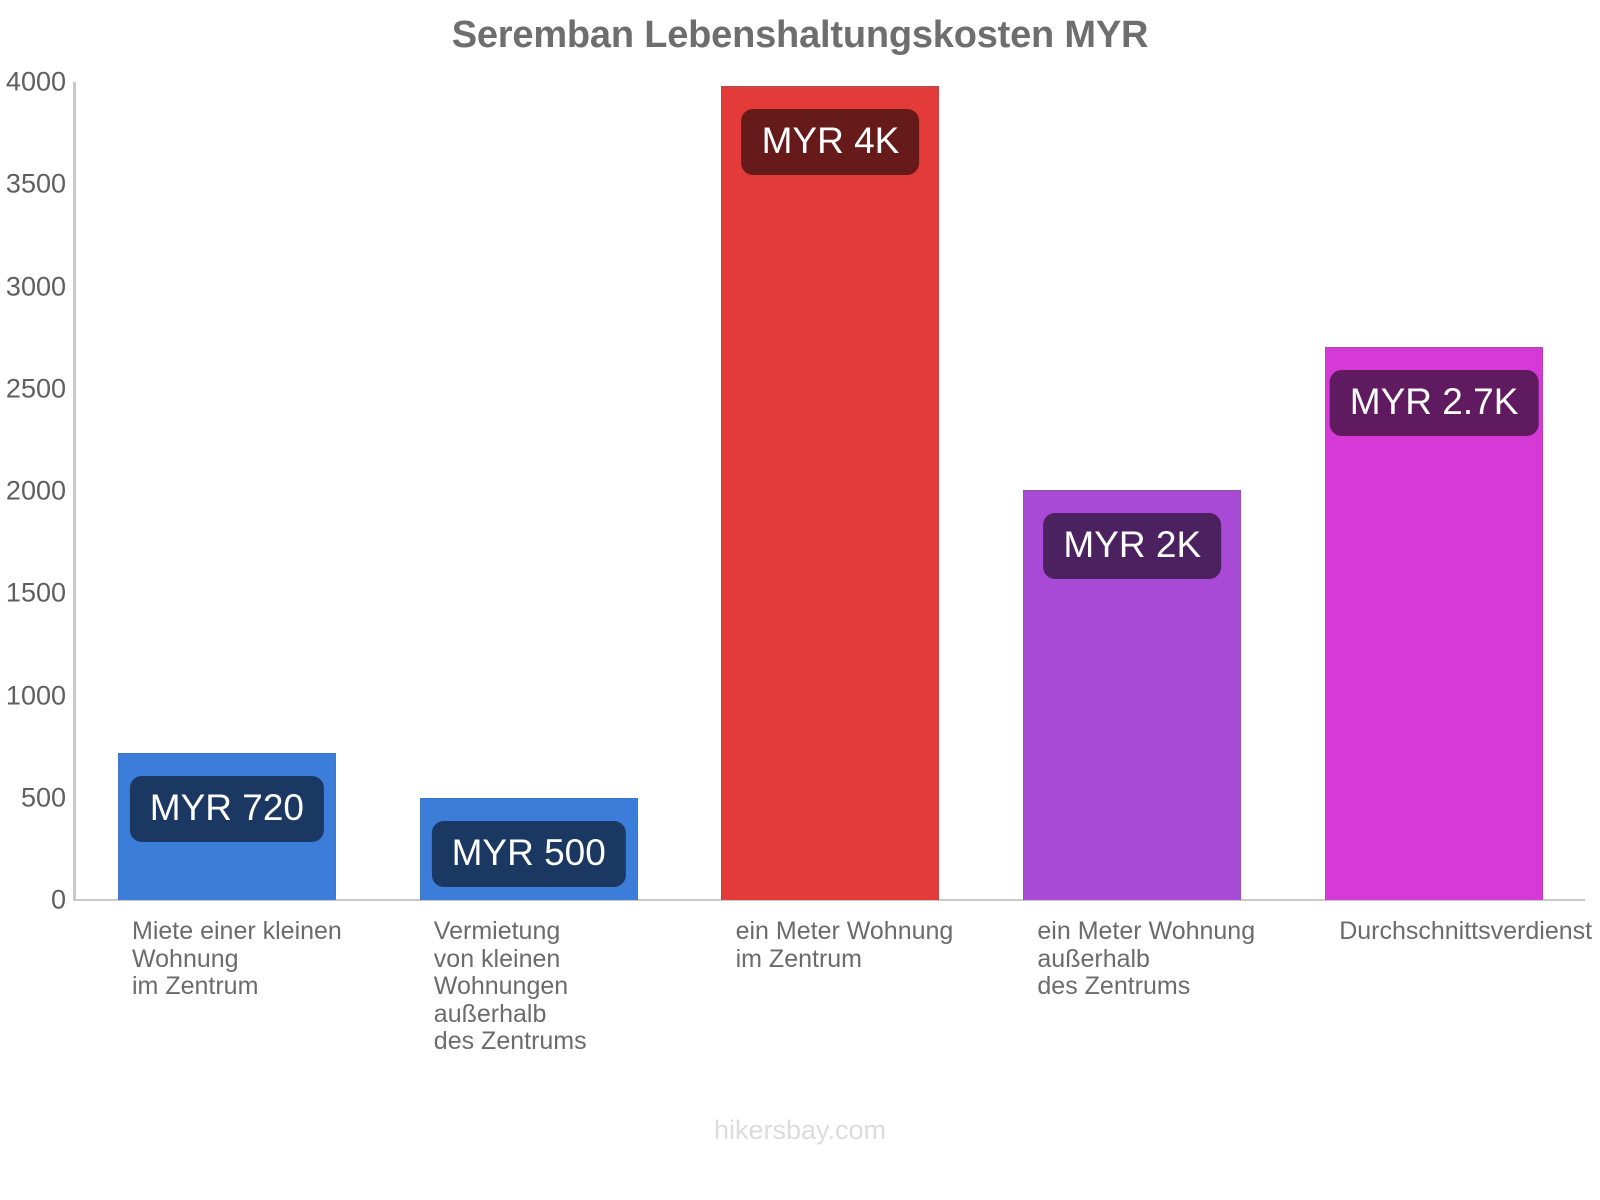 This screenshot has height=1200, width=1600. Describe the element at coordinates (35, 490) in the screenshot. I see `y-axis-tick-label: 2000` at that location.